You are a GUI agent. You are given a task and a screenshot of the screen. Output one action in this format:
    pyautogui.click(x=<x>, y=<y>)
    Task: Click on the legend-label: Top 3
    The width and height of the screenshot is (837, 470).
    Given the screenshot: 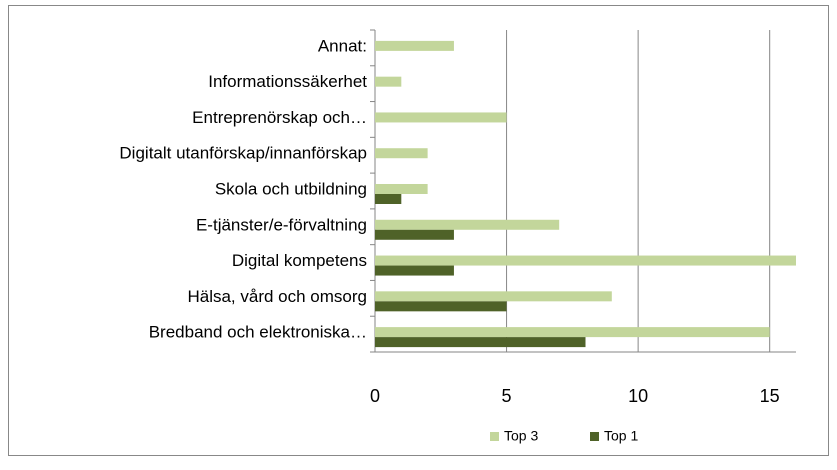 What is the action you would take?
    pyautogui.click(x=521, y=436)
    